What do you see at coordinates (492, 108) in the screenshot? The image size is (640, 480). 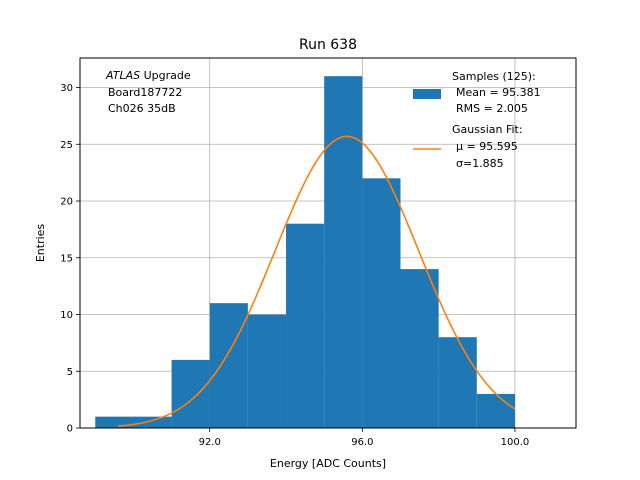 I see `legend-samples-rms: RMS = 2.005` at bounding box center [492, 108].